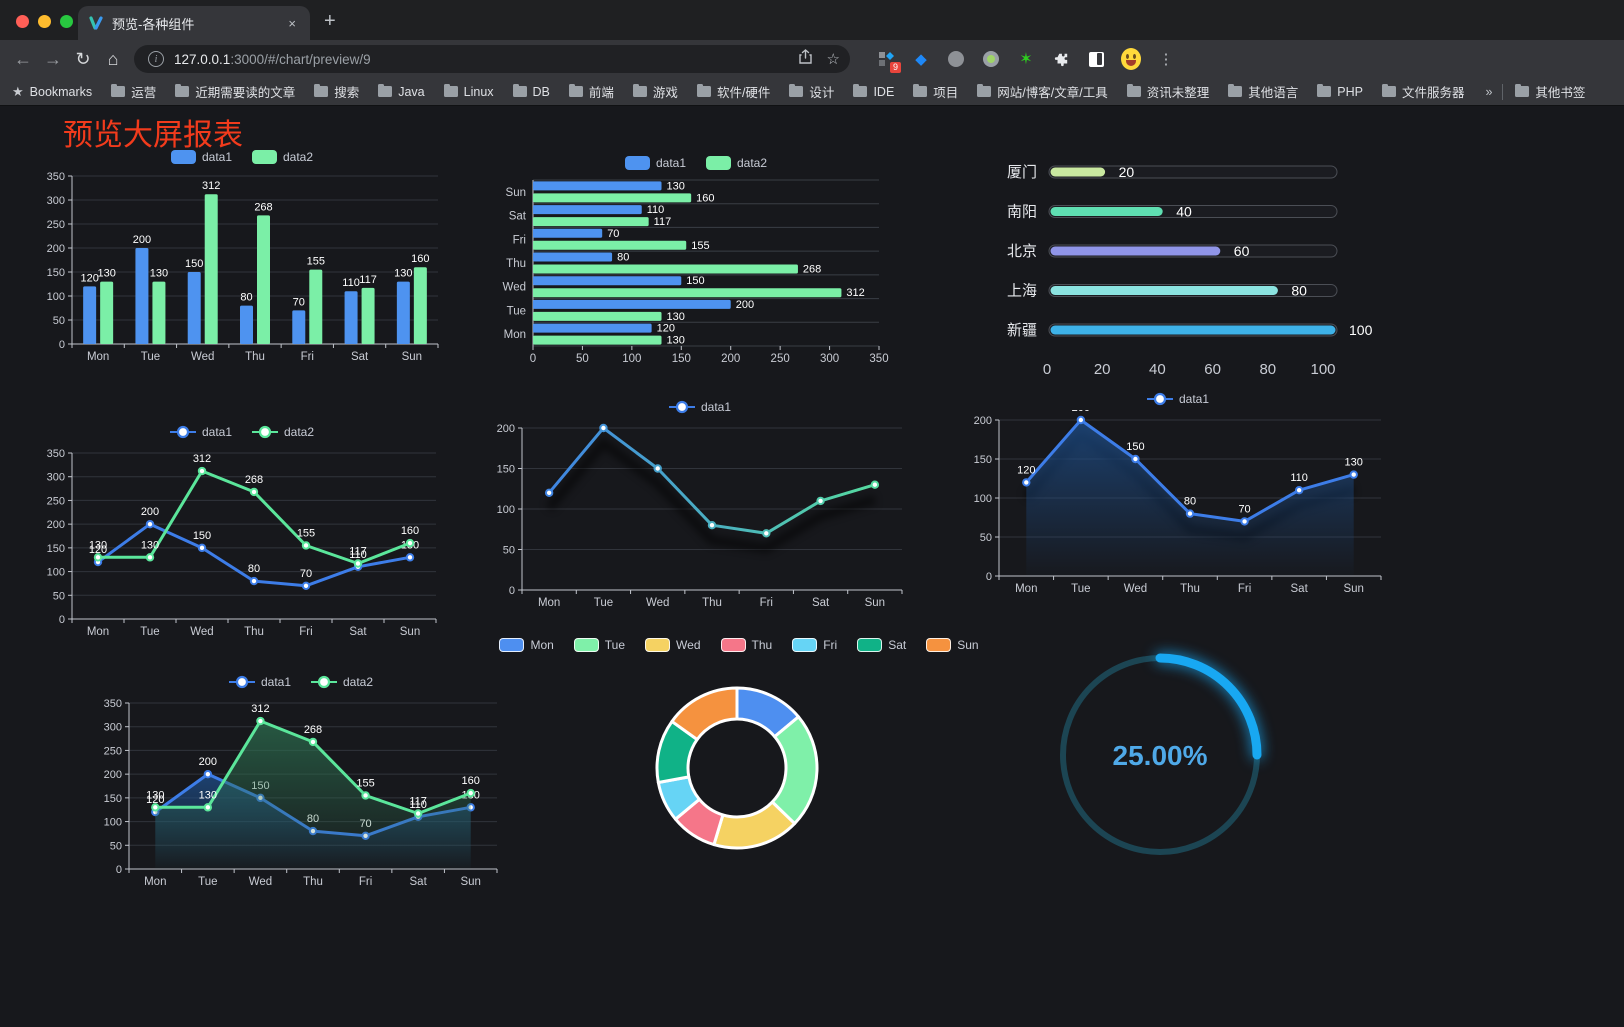 Image resolution: width=1624 pixels, height=1027 pixels. What do you see at coordinates (991, 59) in the screenshot?
I see `green-dot-extension-icon` at bounding box center [991, 59].